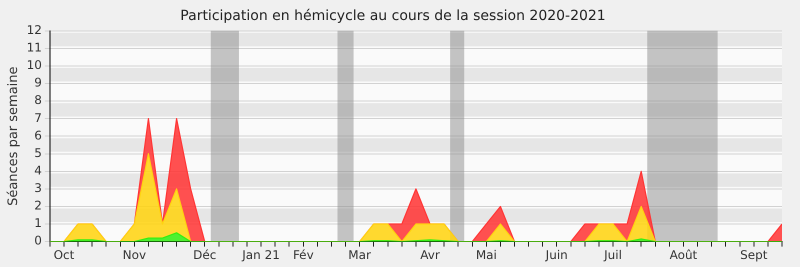 The image size is (800, 267). What do you see at coordinates (38, 100) in the screenshot?
I see `y-tick-label: 8` at bounding box center [38, 100].